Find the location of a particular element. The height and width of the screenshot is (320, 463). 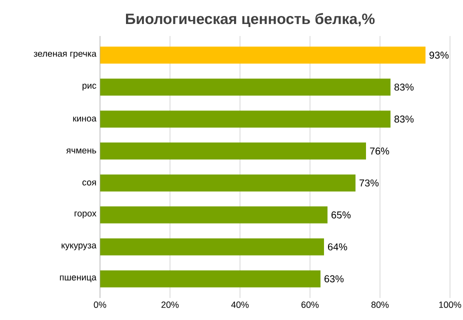

data-label: 63% is located at coordinates (334, 278).